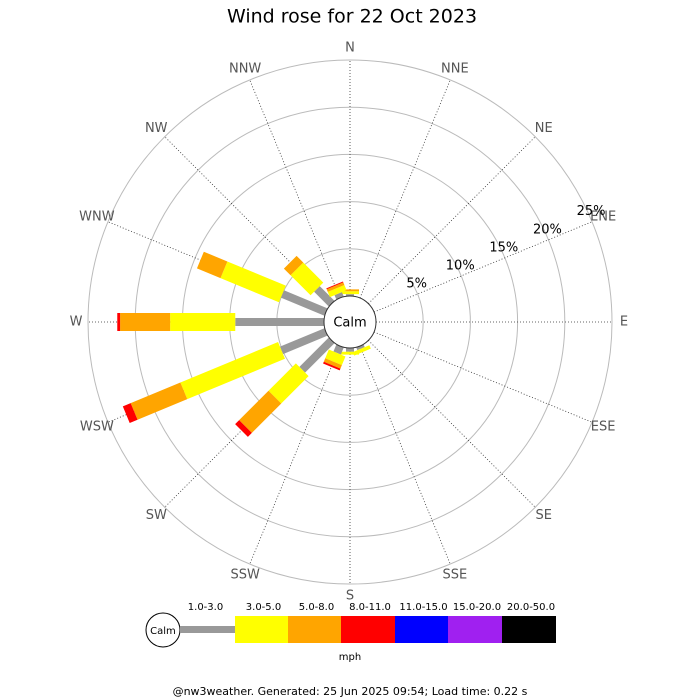 The image size is (700, 700). Describe the element at coordinates (163, 631) in the screenshot. I see `legend-calm-label: Calm` at that location.